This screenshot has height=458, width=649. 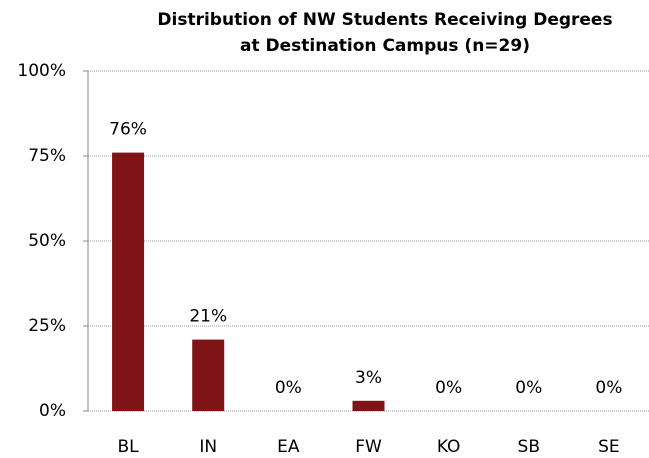 What do you see at coordinates (529, 447) in the screenshot?
I see `x-tick-label: SB` at bounding box center [529, 447].